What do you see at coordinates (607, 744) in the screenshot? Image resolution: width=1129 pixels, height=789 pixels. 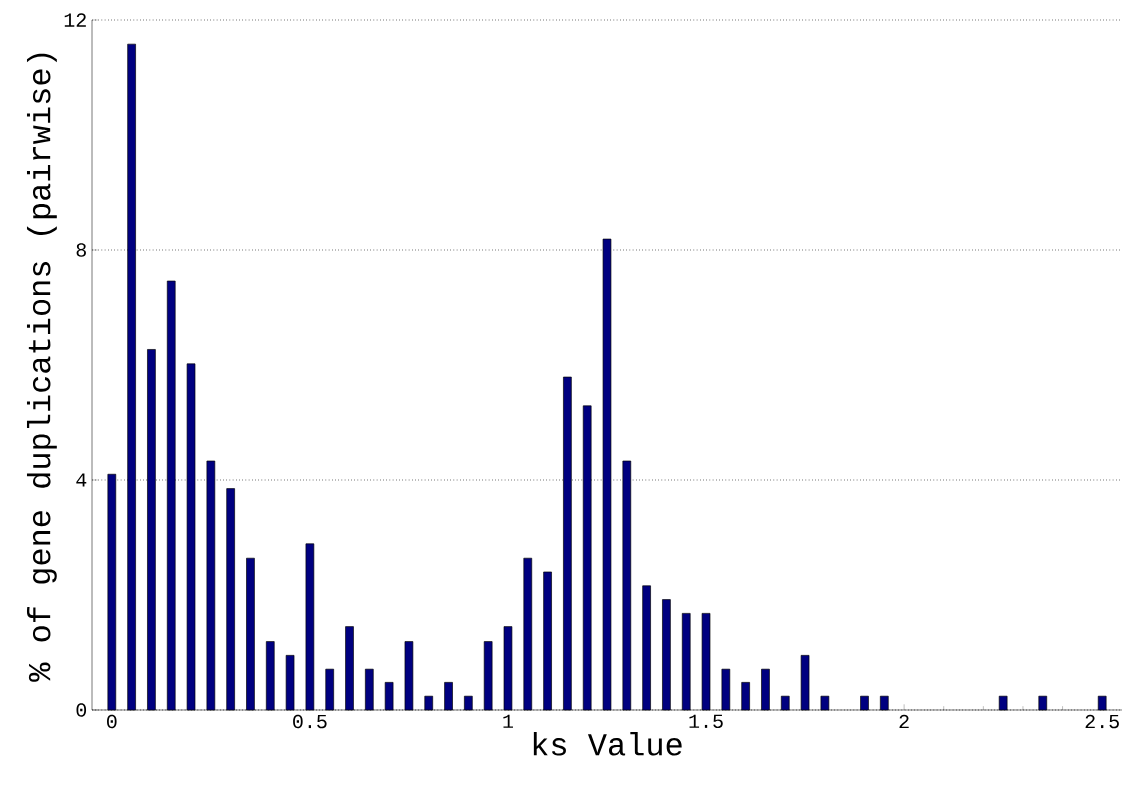 I see `x-axis-title: ks Value` at bounding box center [607, 744].